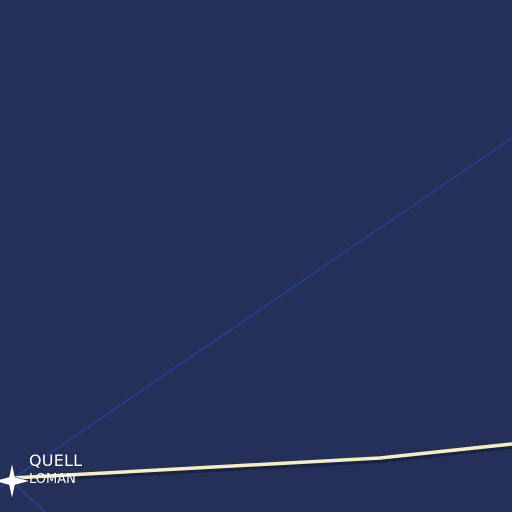 The height and width of the screenshot is (512, 512). I want to click on route-line, so click(262, 461).